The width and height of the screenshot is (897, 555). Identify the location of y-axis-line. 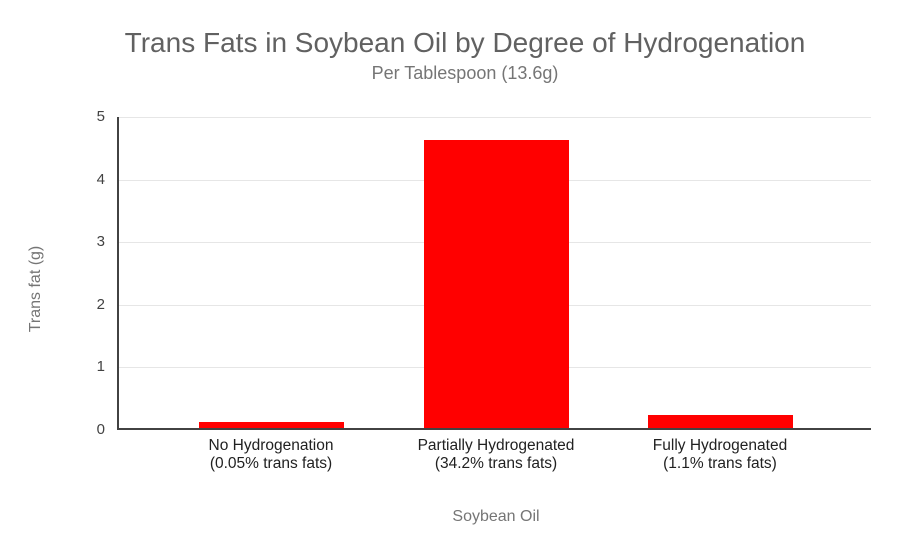
(118, 273).